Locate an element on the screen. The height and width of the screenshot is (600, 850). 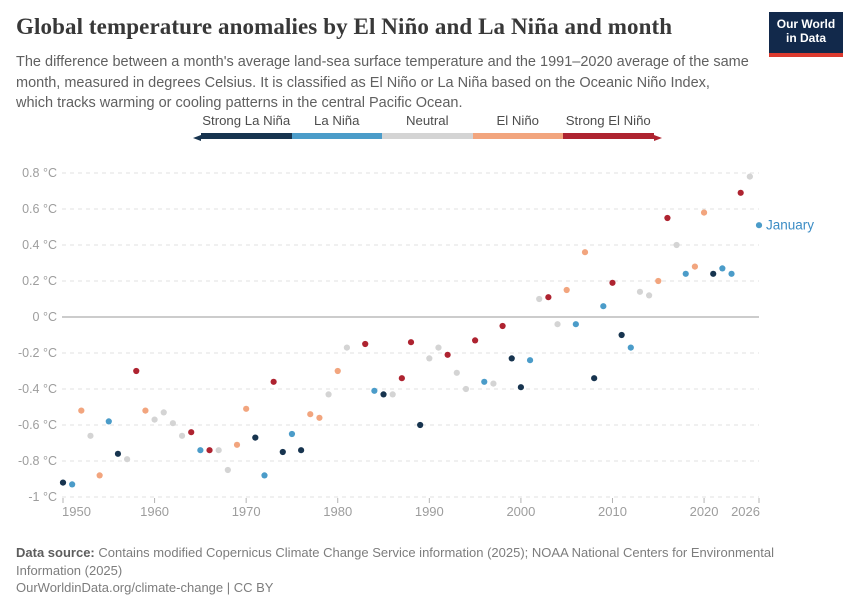
y-axis-tick-label: -0.2 °C is located at coordinates (37, 353).